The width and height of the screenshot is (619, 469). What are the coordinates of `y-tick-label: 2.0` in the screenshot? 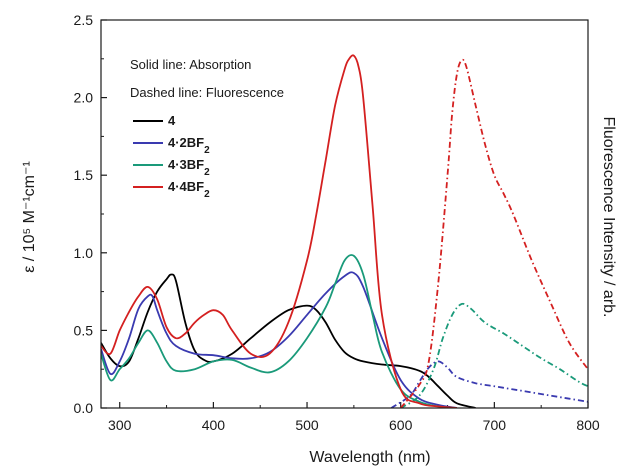 It's located at (84, 98).